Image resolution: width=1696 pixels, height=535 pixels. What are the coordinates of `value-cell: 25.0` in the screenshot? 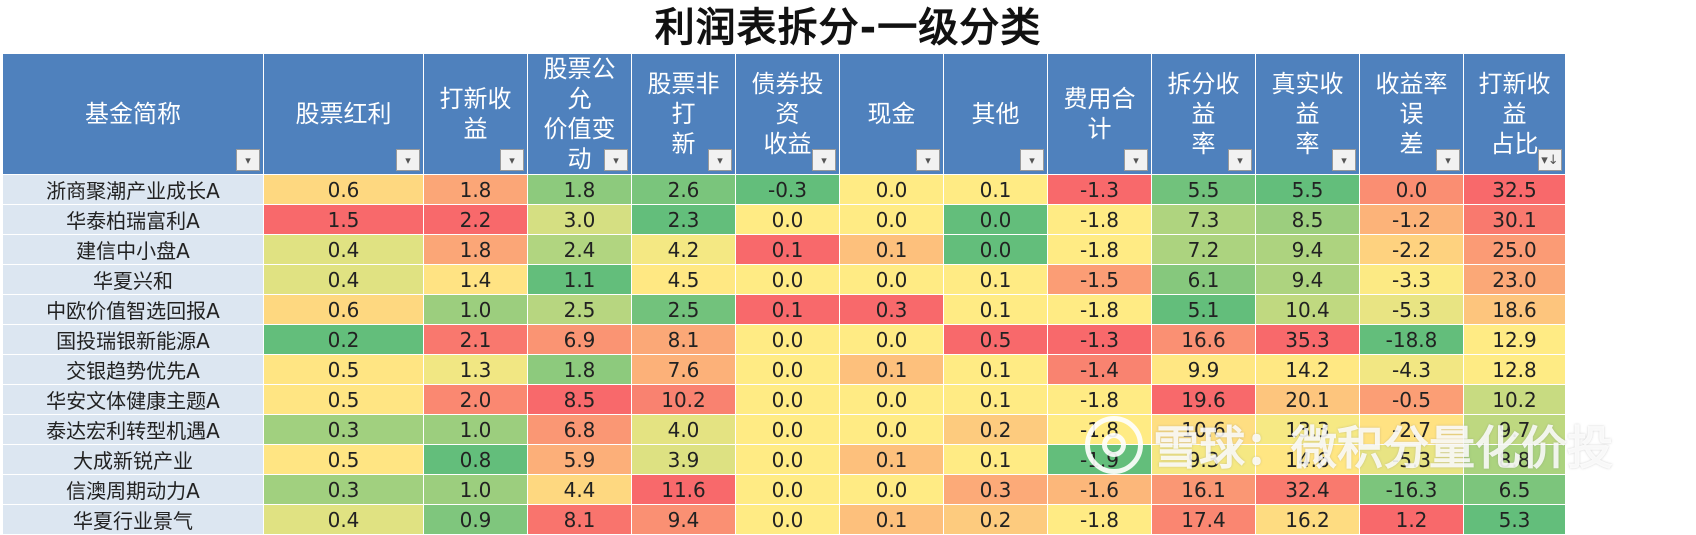 It's located at (1514, 249).